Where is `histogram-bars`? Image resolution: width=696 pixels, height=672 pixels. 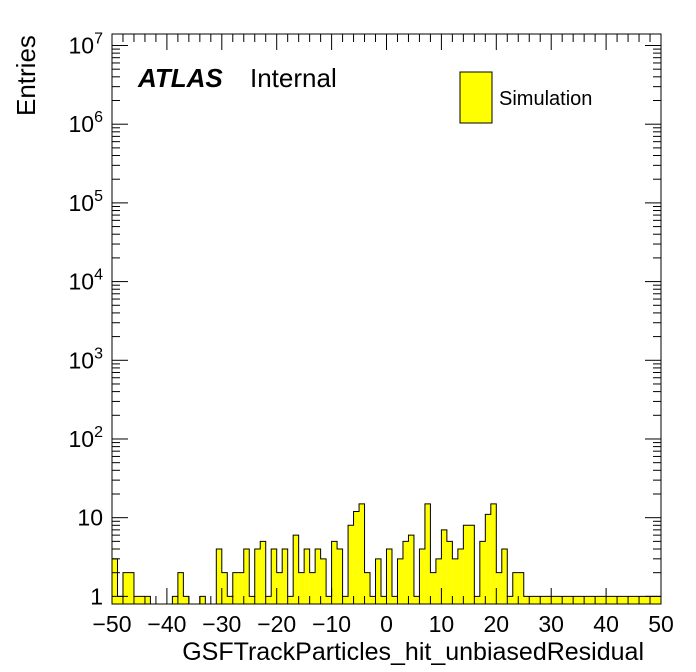
histogram-bars is located at coordinates (386, 554).